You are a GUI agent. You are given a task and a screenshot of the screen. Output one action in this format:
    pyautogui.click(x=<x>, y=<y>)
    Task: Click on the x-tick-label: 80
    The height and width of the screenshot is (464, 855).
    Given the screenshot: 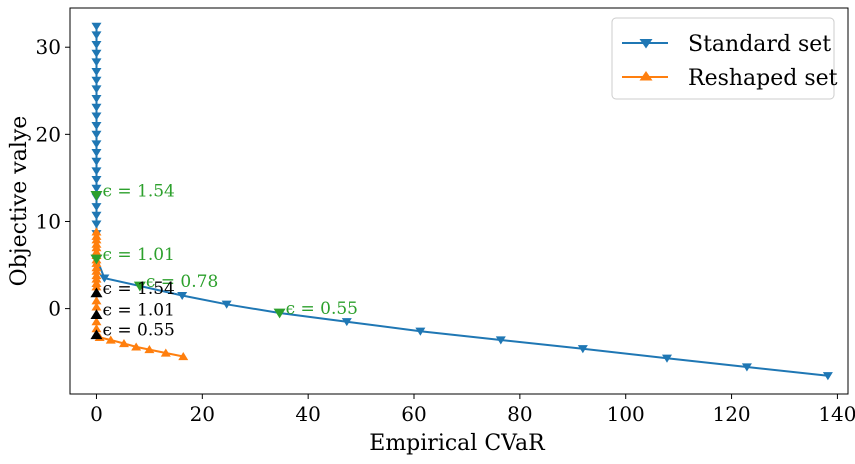 What is the action you would take?
    pyautogui.click(x=519, y=414)
    